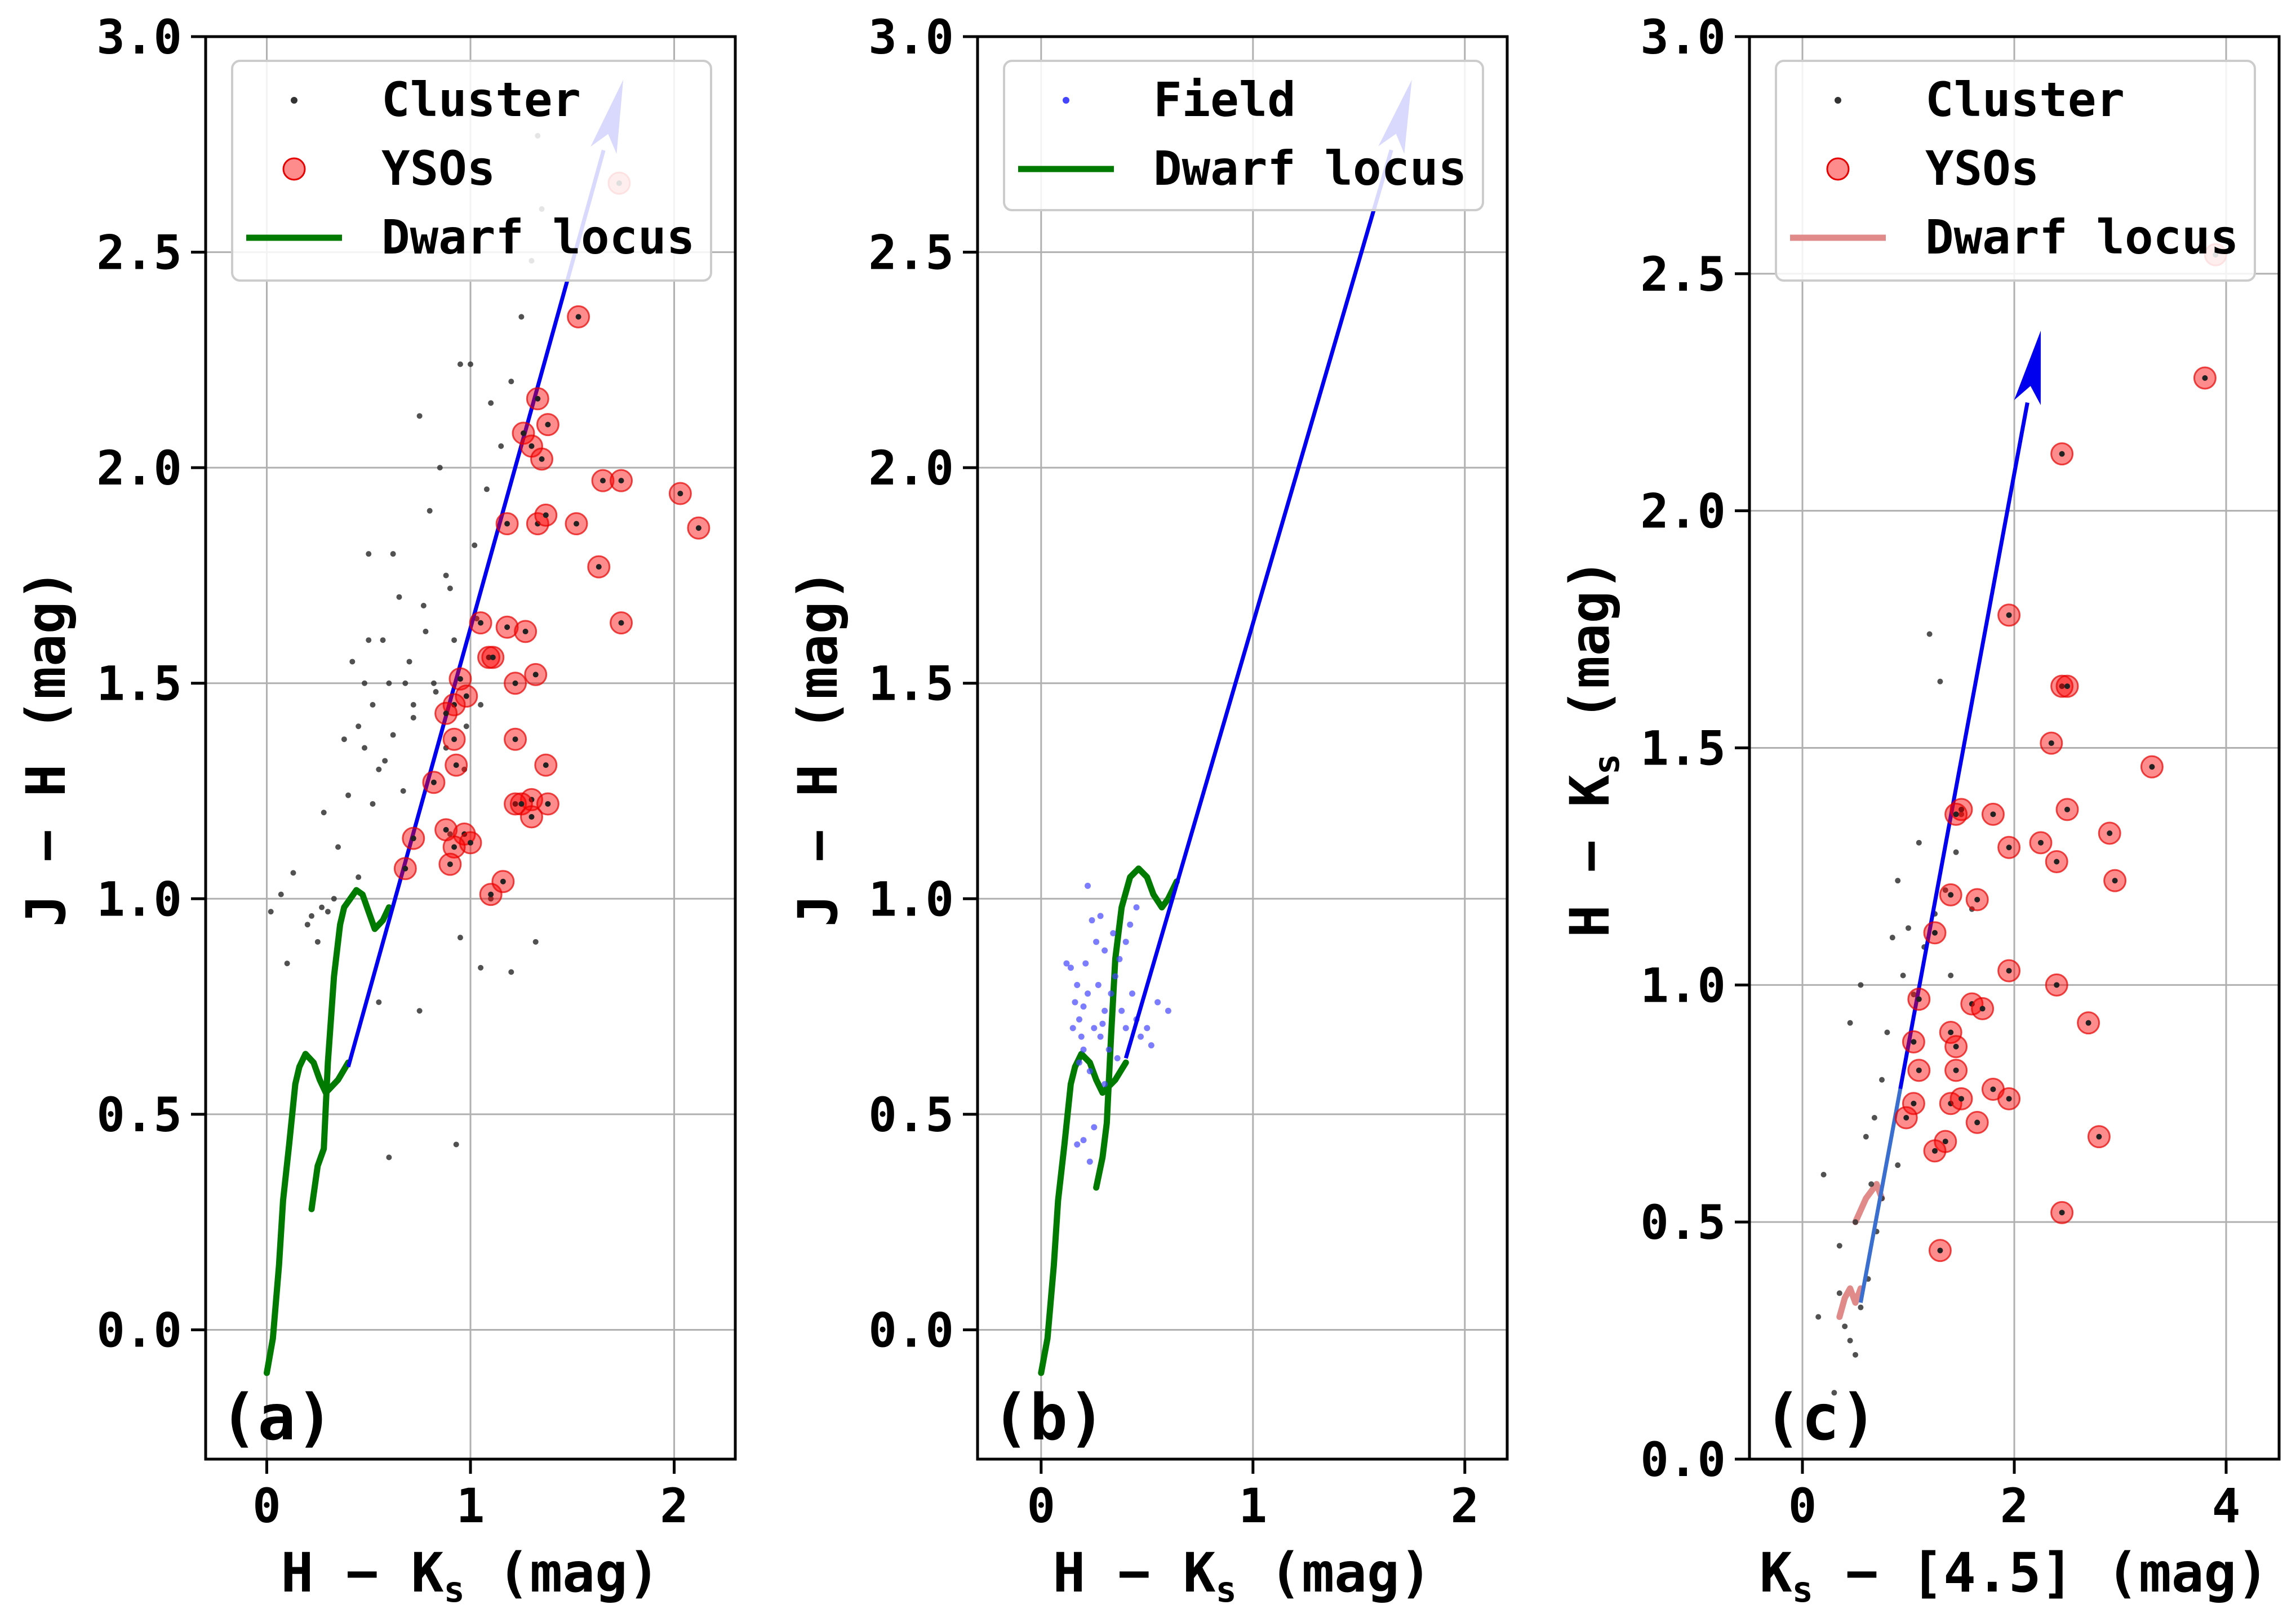 The height and width of the screenshot is (1618, 2296). What do you see at coordinates (911, 1115) in the screenshot?
I see `y-tick-label: 0.5` at bounding box center [911, 1115].